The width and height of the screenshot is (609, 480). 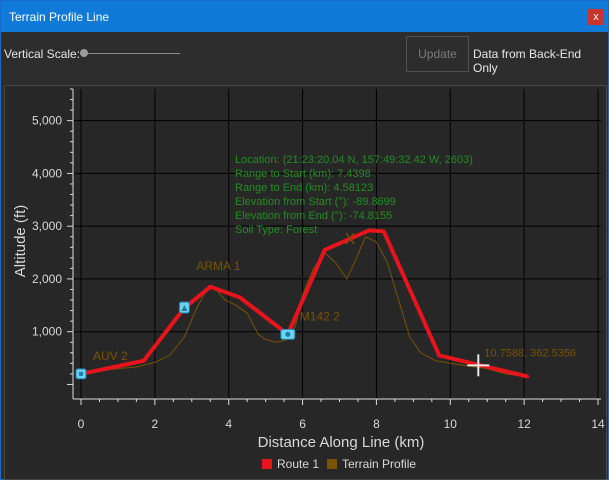 What do you see at coordinates (527, 61) in the screenshot?
I see `backend-only-label: Data from Back-End Only` at bounding box center [527, 61].